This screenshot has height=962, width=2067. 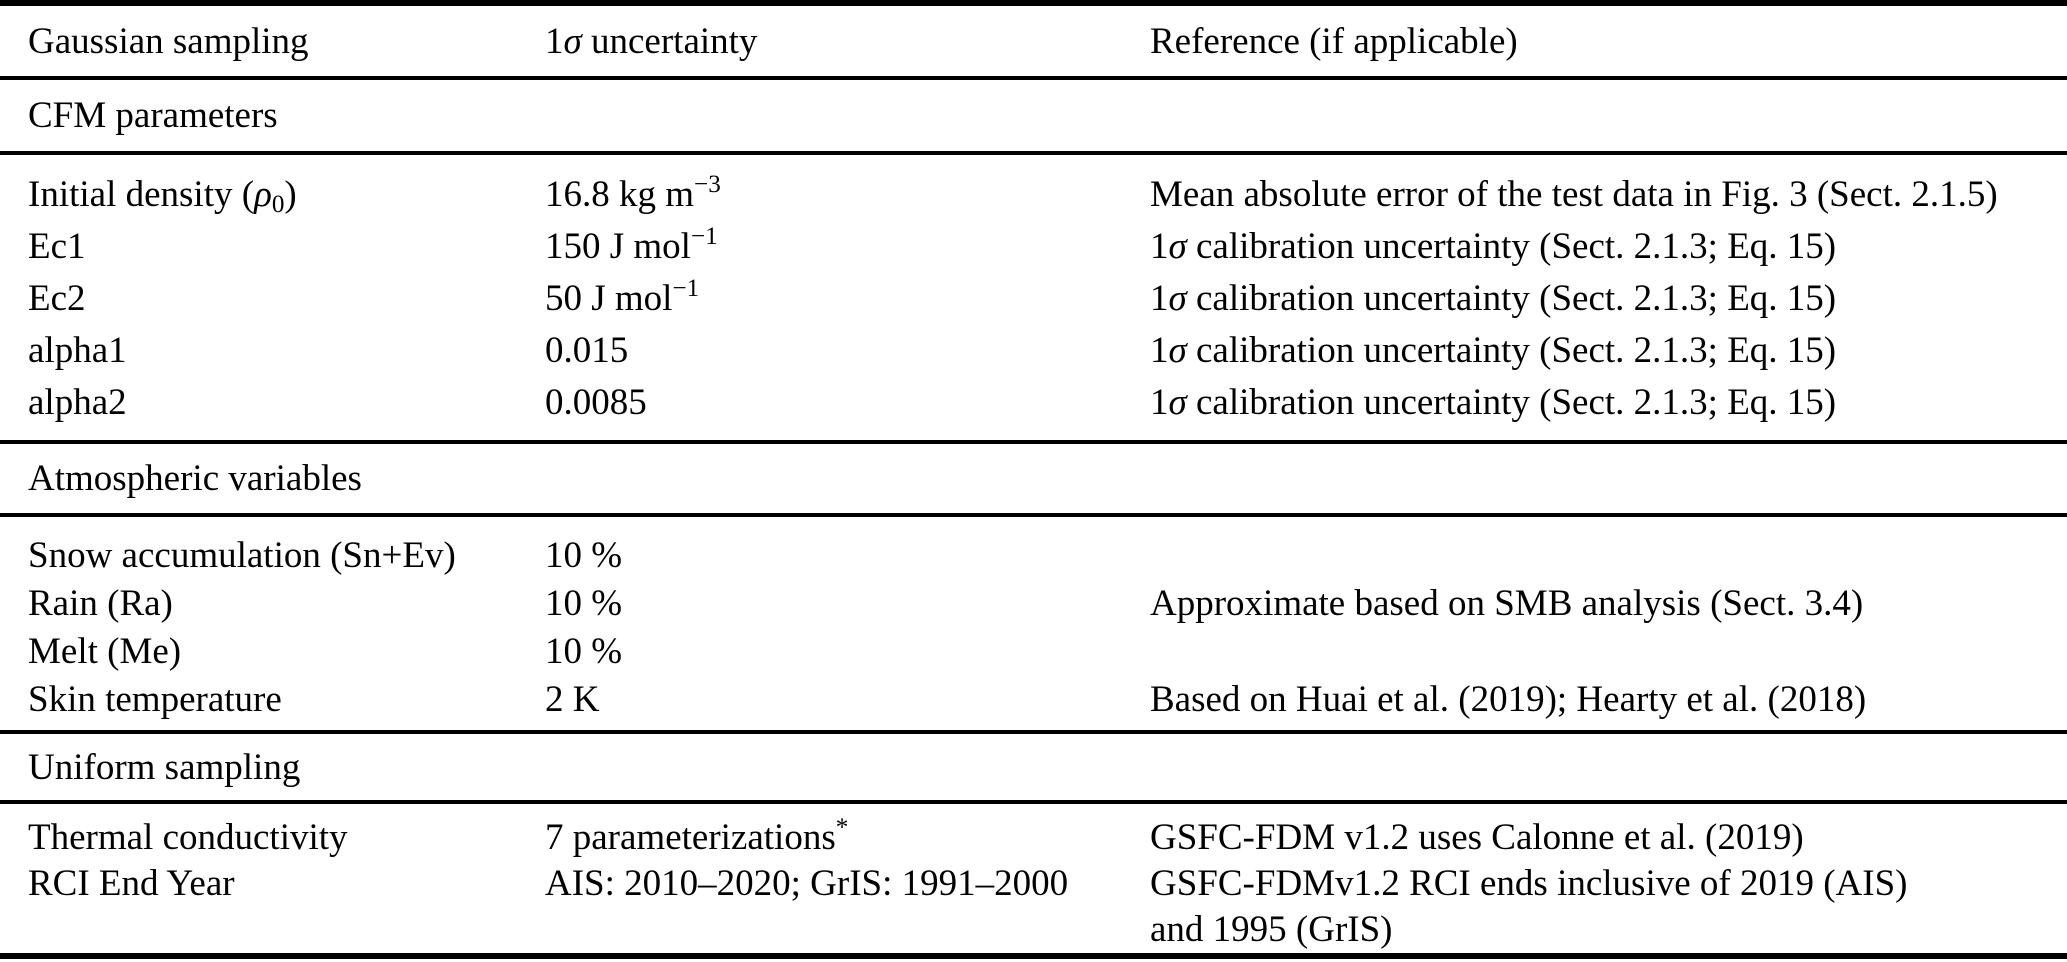 What do you see at coordinates (1033, 556) in the screenshot?
I see `row-snow-accumulation: Snow accumulation (Sn+Ev) 10 %` at bounding box center [1033, 556].